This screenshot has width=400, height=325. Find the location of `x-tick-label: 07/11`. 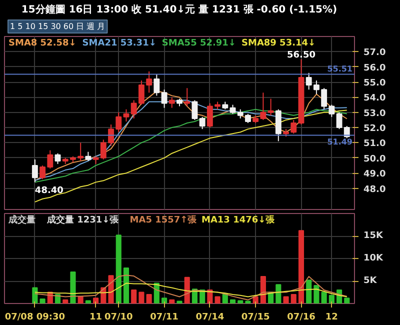

x-tick-label: 07/11 is located at coordinates (164, 317).